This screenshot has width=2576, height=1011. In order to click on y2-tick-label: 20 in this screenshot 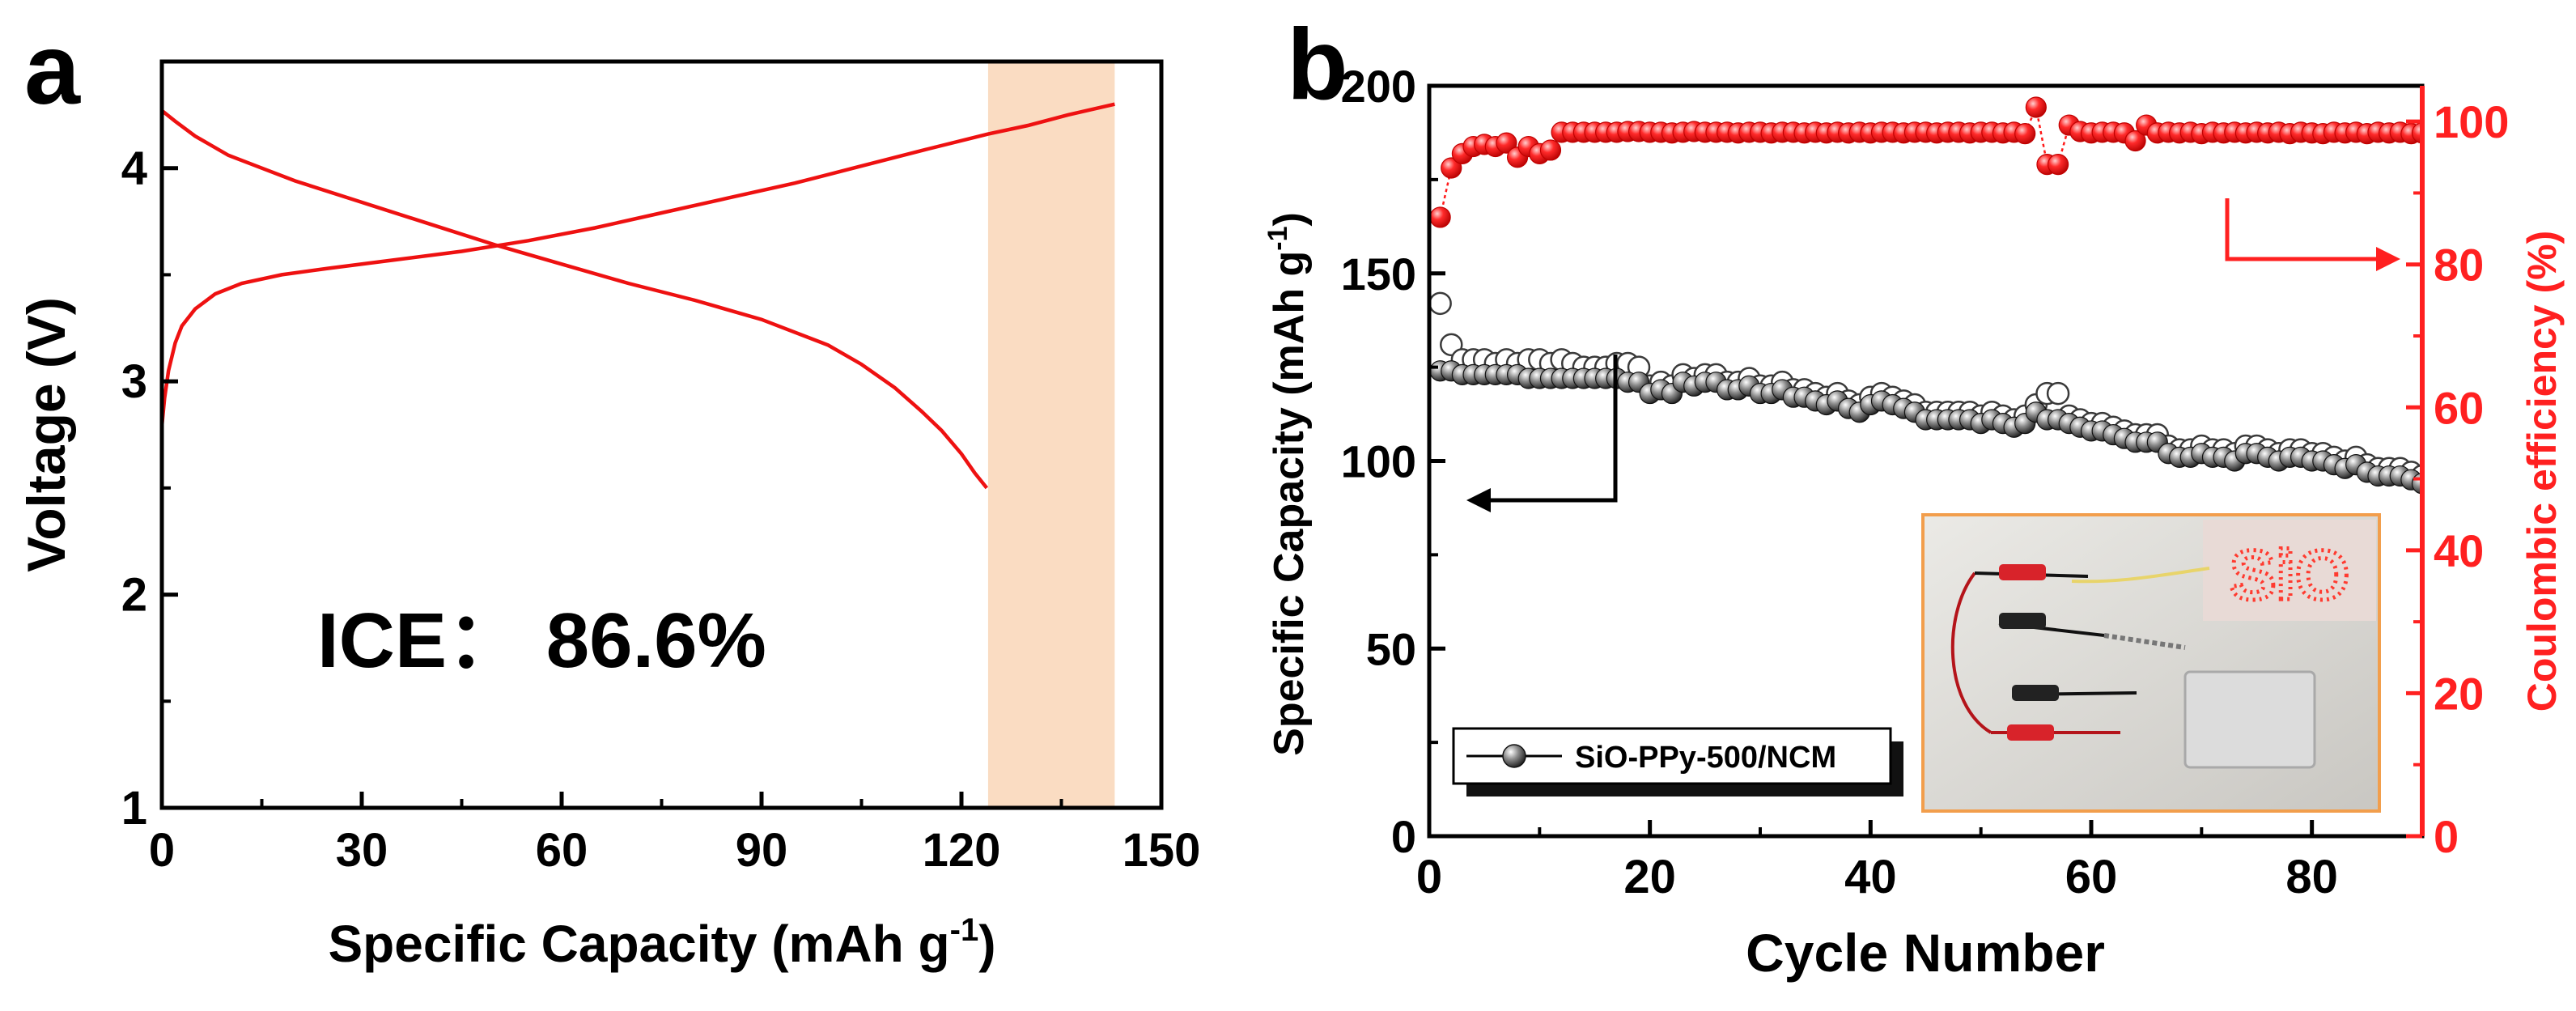, I will do `click(2459, 693)`.